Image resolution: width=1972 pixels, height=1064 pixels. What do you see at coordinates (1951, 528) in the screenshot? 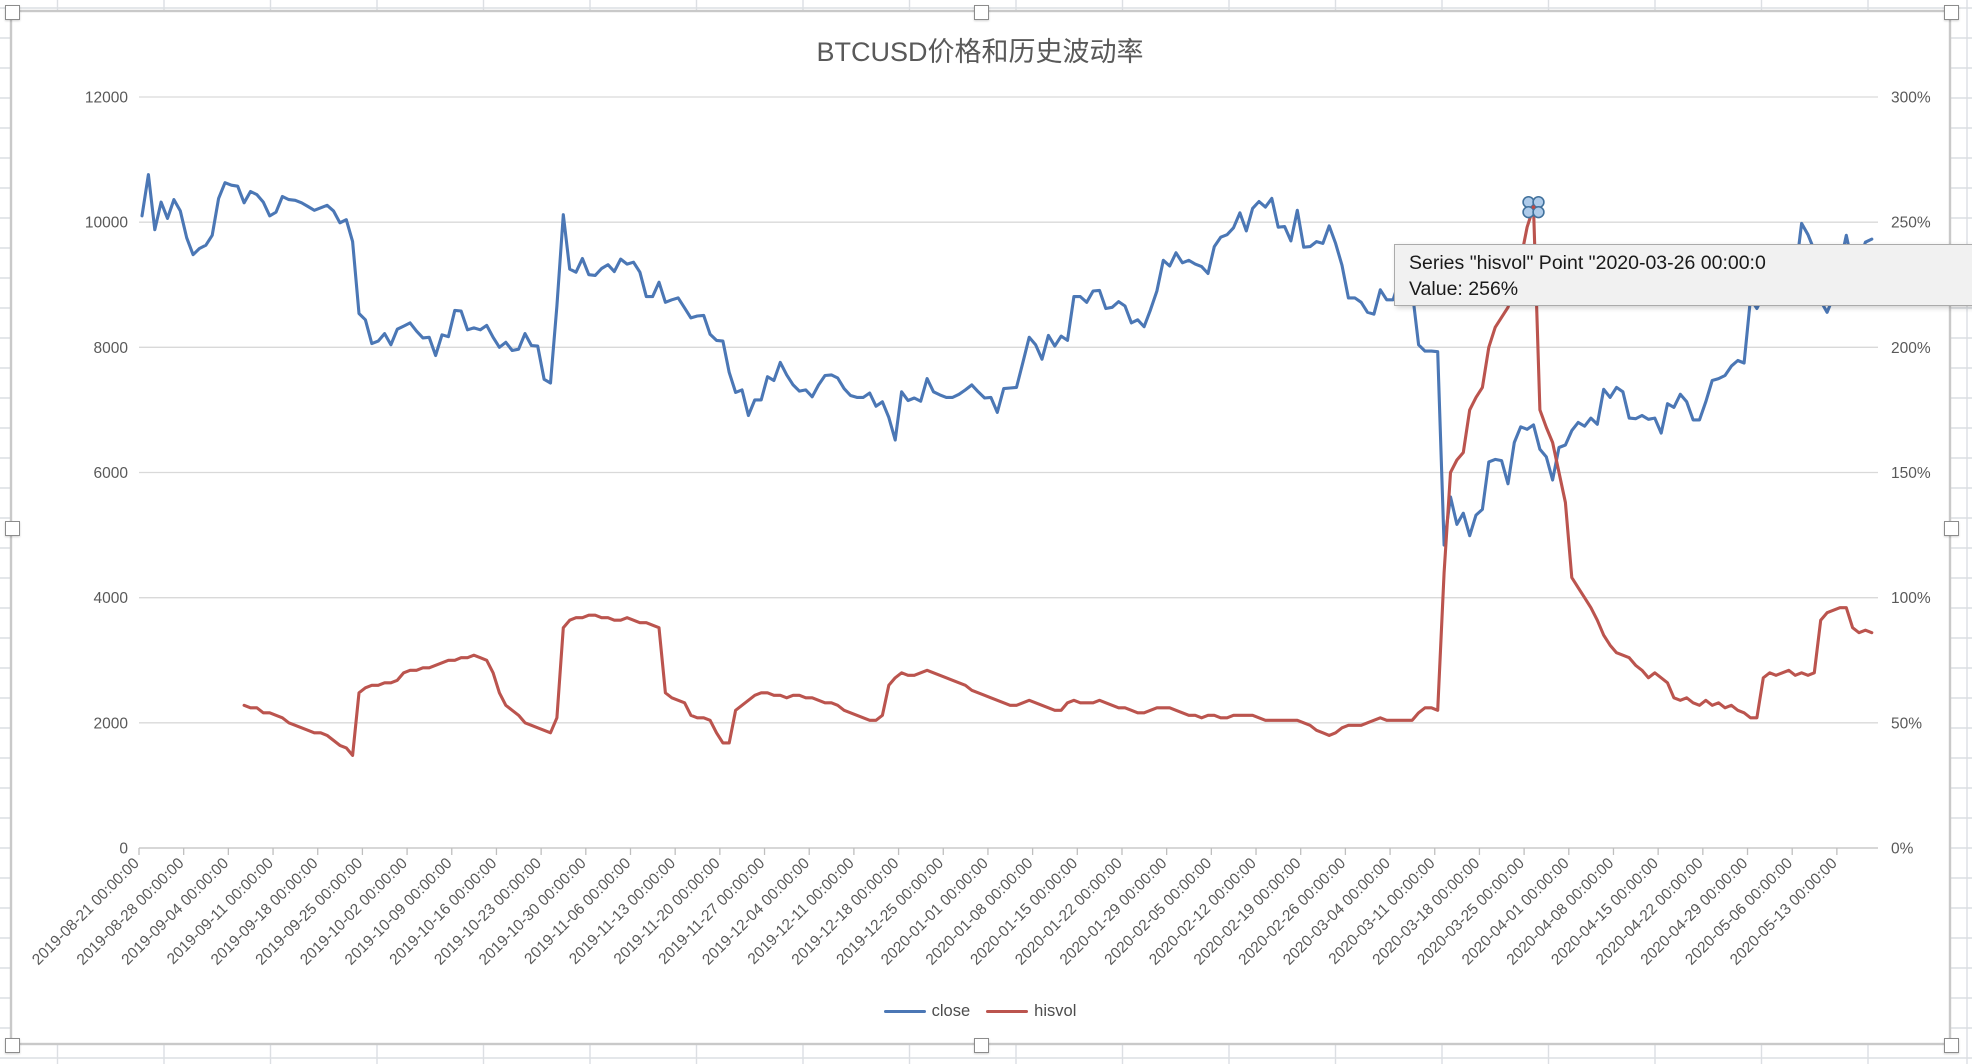
I see `selection-handle-right-middle` at bounding box center [1951, 528].